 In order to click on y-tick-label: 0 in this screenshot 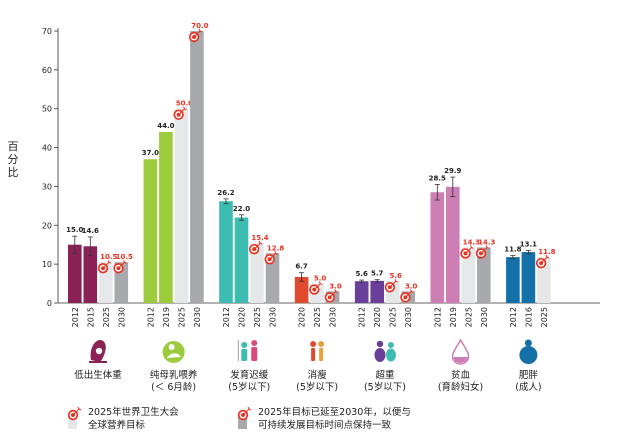, I will do `click(49, 303)`.